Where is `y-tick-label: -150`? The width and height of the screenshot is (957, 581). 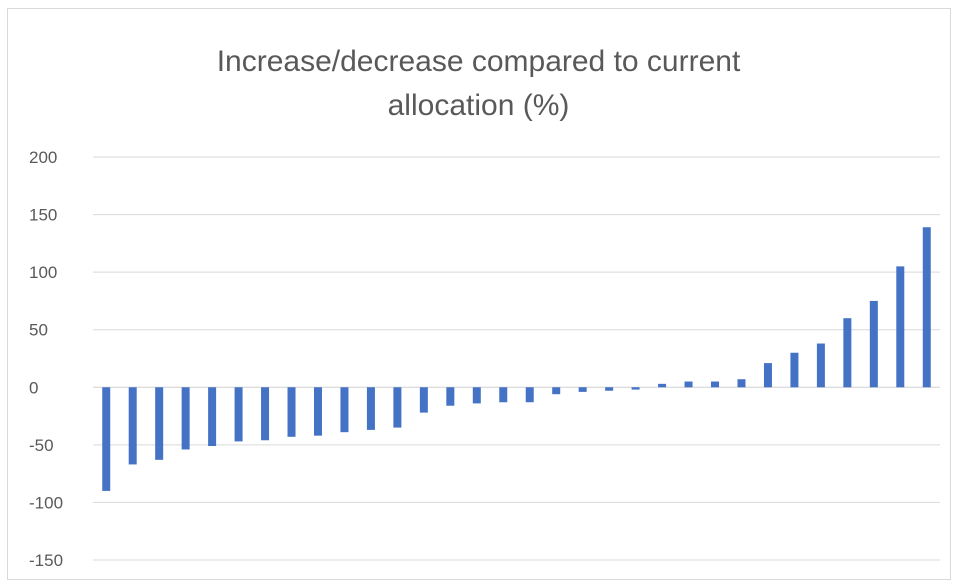
y-tick-label: -150 is located at coordinates (46, 560).